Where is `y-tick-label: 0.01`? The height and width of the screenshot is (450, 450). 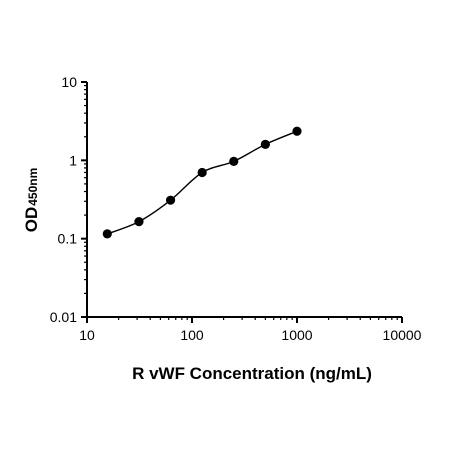 y-tick-label: 0.01 is located at coordinates (63, 317).